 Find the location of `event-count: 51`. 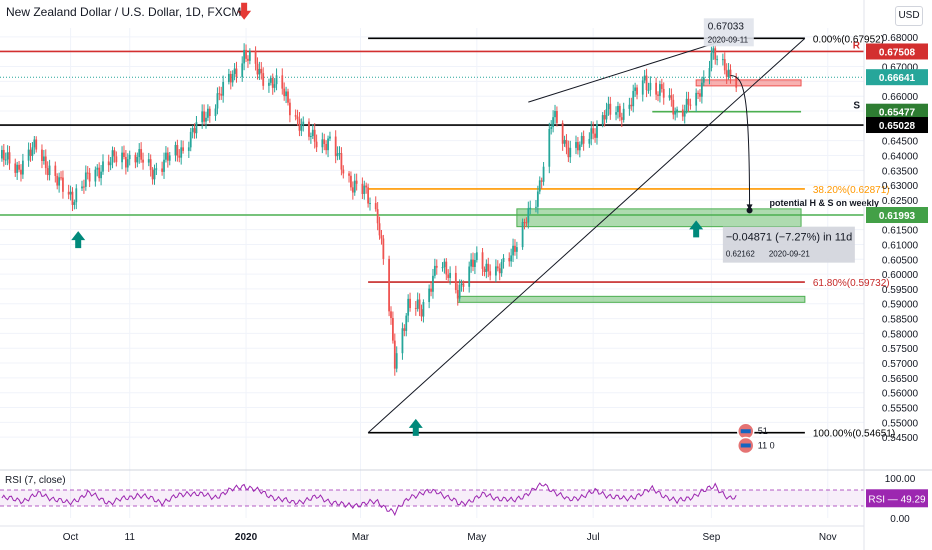

event-count: 51 is located at coordinates (763, 431).